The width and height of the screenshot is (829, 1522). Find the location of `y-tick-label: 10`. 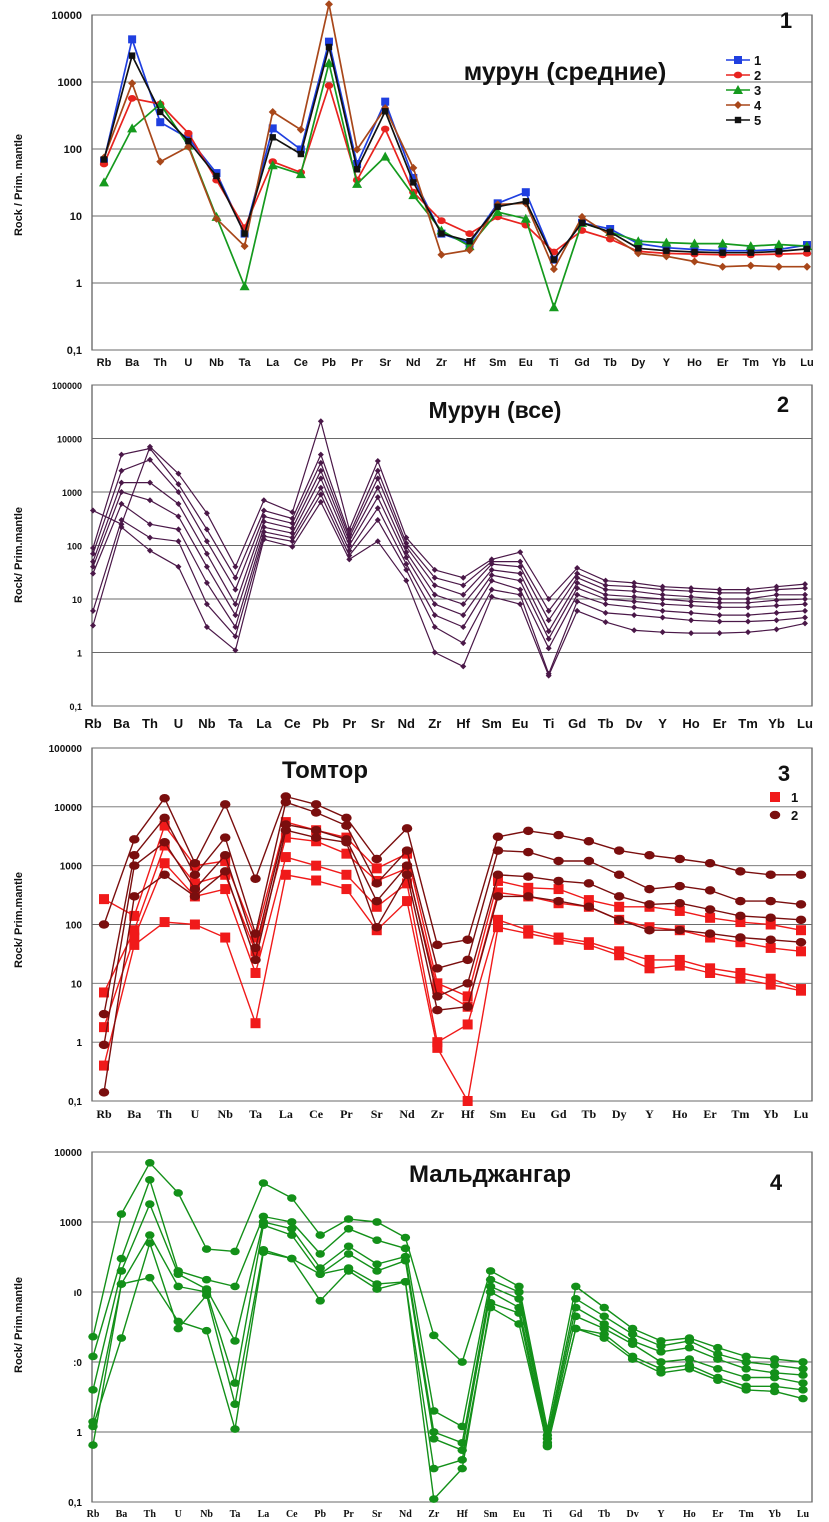

y-tick-label: 10 is located at coordinates (77, 984).